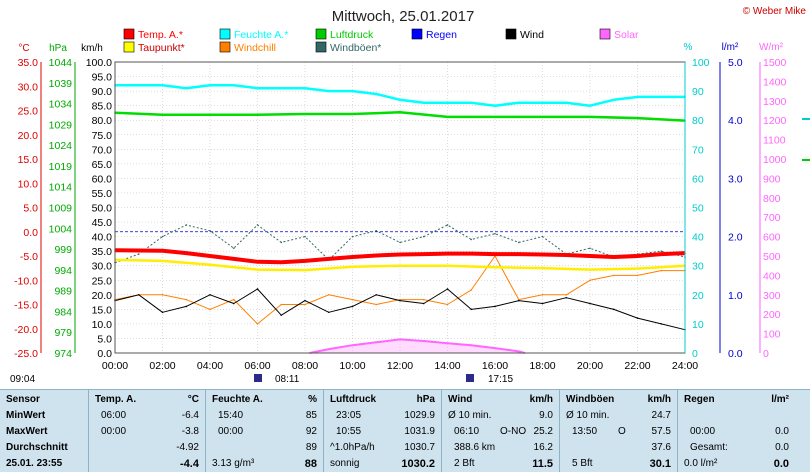 The image size is (810, 472). What do you see at coordinates (698, 179) in the screenshot?
I see `pct-tick-label: 60` at bounding box center [698, 179].